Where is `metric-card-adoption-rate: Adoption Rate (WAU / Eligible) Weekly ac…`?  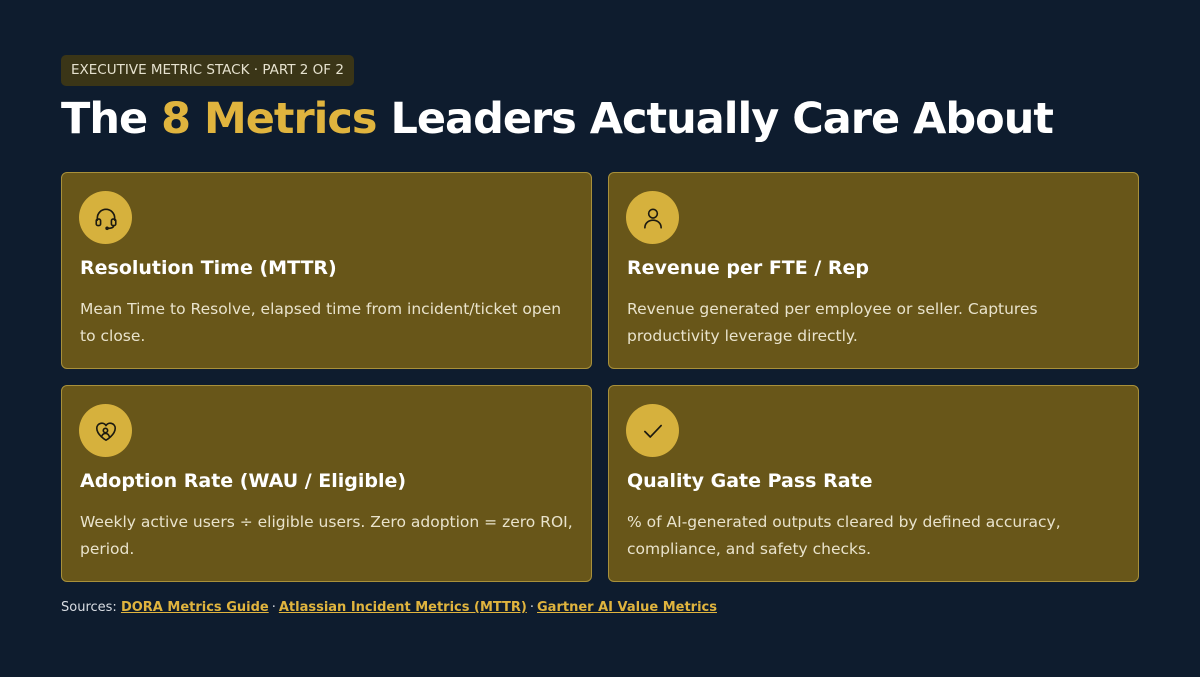
metric-card-adoption-rate: Adoption Rate (WAU / Eligible) Weekly ac… is located at coordinates (326, 483).